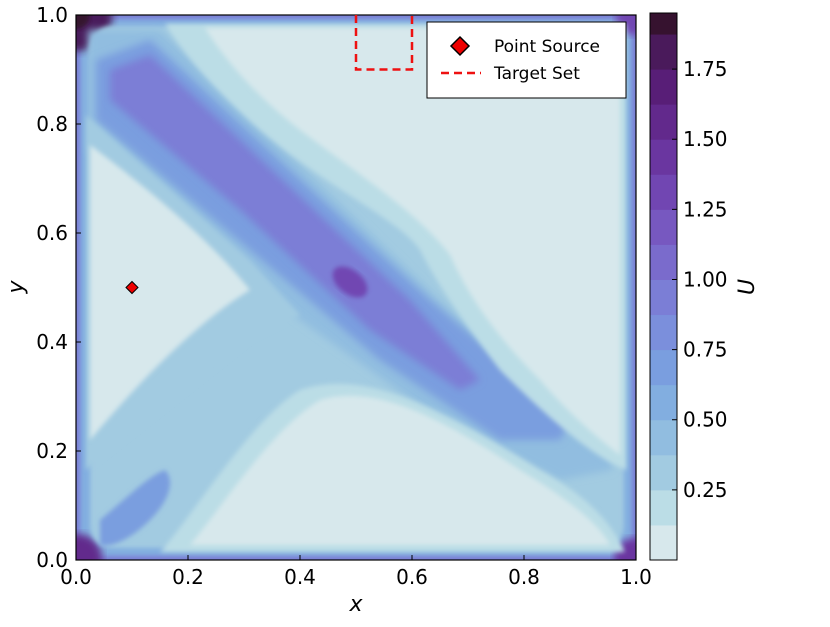 This screenshot has width=830, height=627. What do you see at coordinates (705, 420) in the screenshot?
I see `colorbar-tick-label: 0.50` at bounding box center [705, 420].